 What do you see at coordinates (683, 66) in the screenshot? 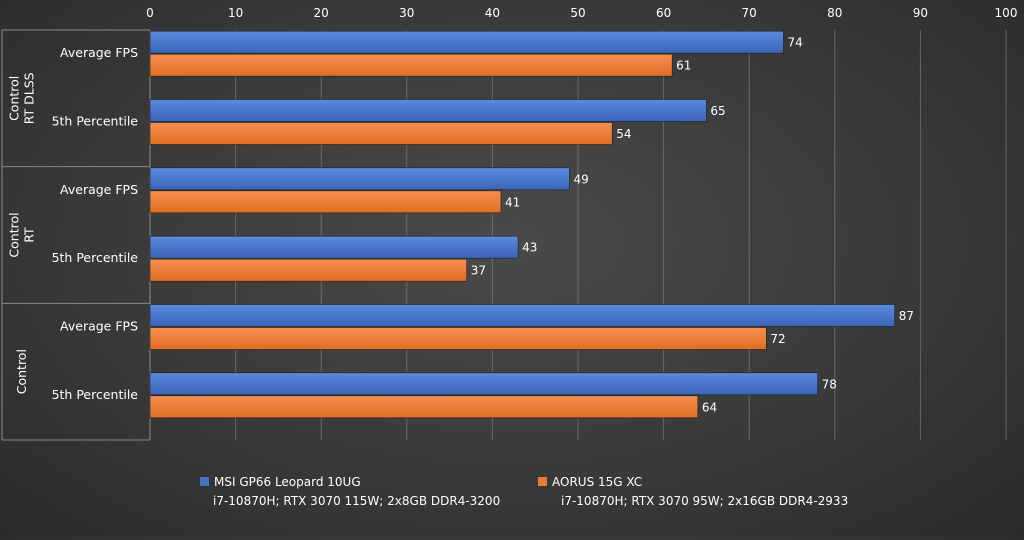
I see `data-label: 61` at bounding box center [683, 66].